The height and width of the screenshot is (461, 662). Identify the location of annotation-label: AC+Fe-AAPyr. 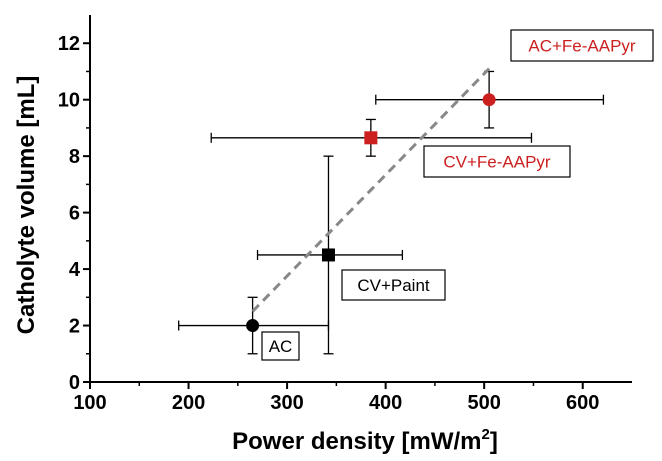
(582, 45).